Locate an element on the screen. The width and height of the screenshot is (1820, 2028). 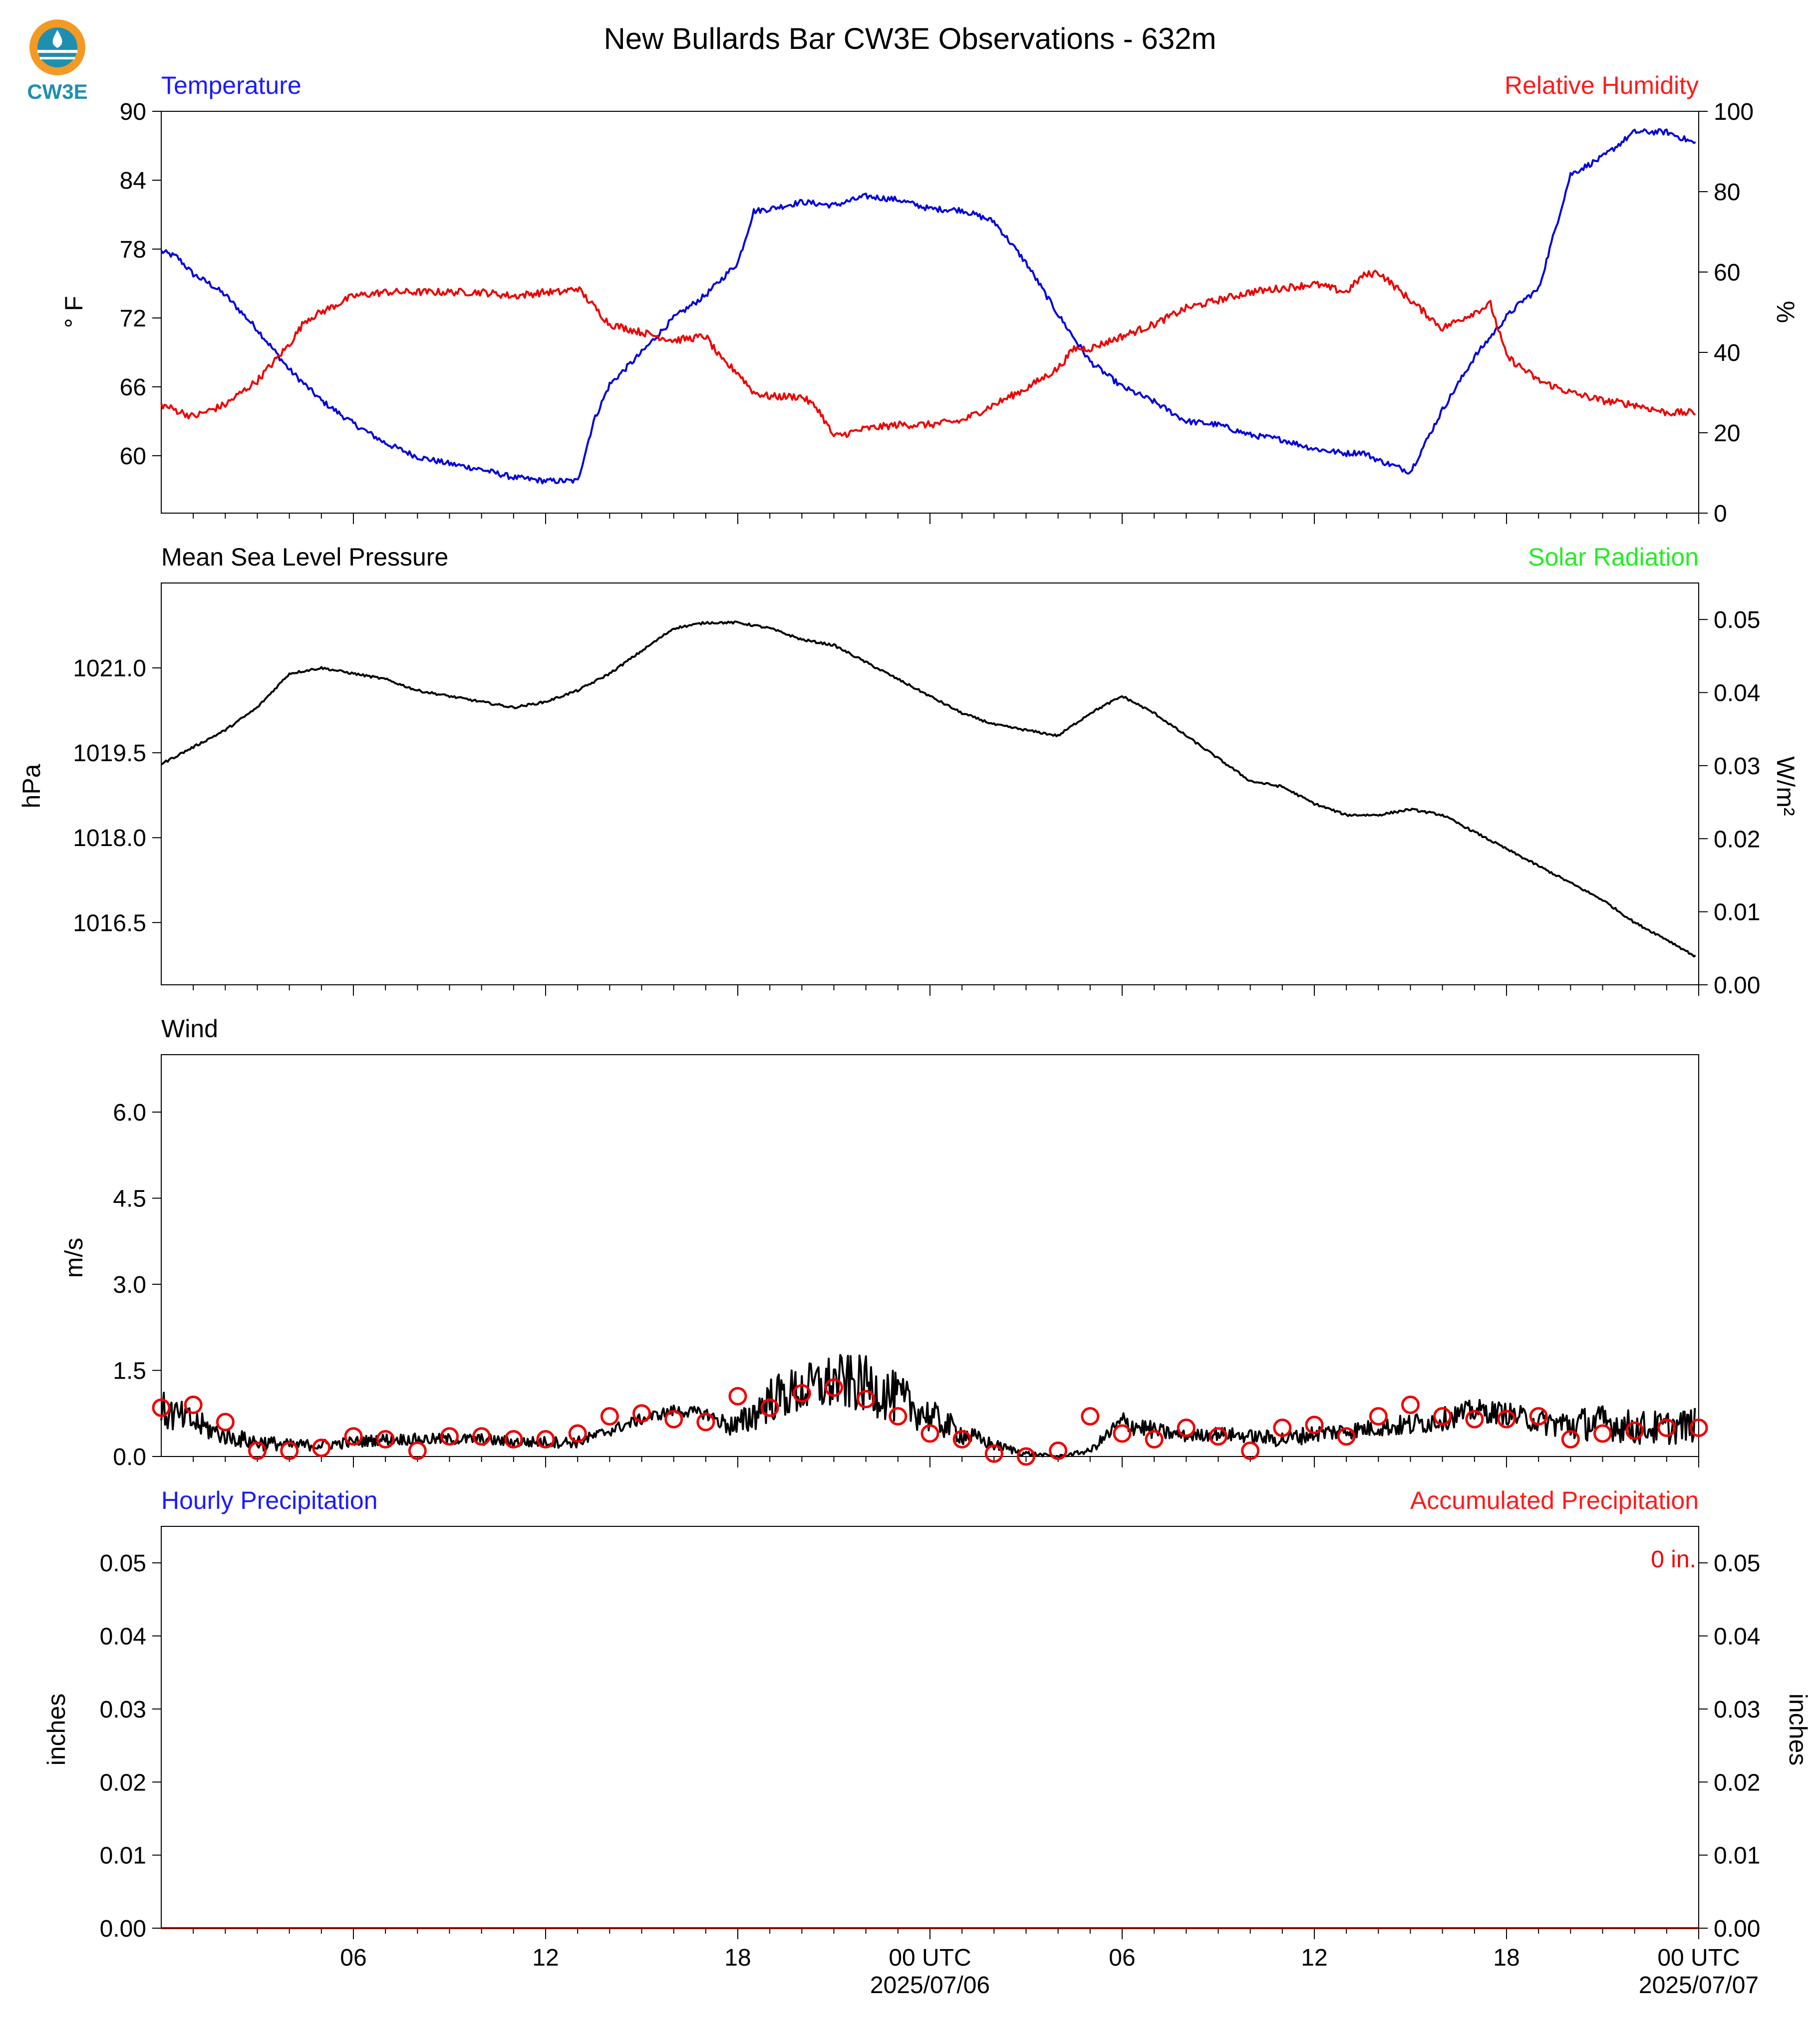
relative-humidity-title: Relative Humidity is located at coordinates (1602, 85).